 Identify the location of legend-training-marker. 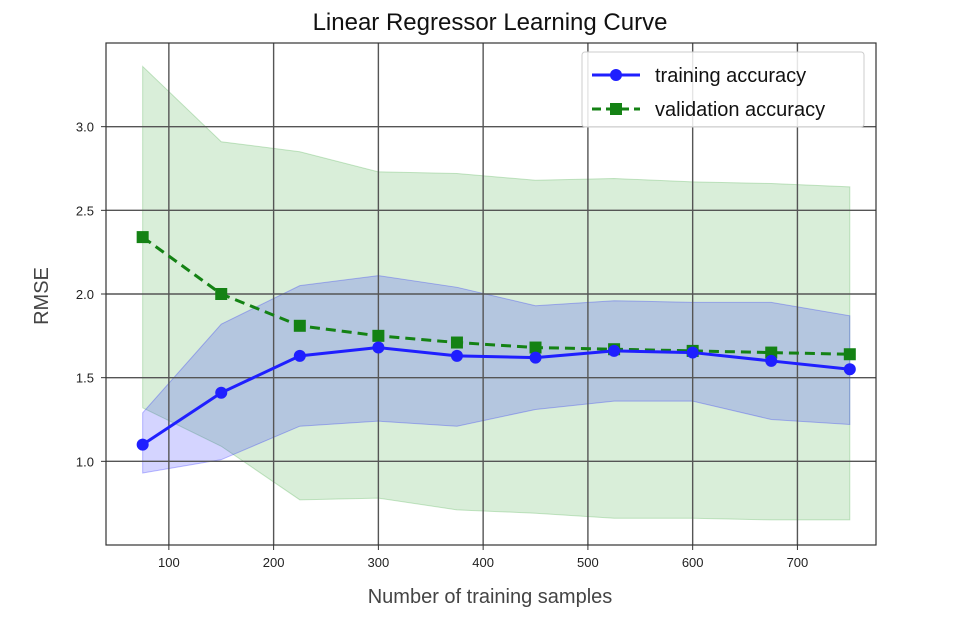
(616, 75).